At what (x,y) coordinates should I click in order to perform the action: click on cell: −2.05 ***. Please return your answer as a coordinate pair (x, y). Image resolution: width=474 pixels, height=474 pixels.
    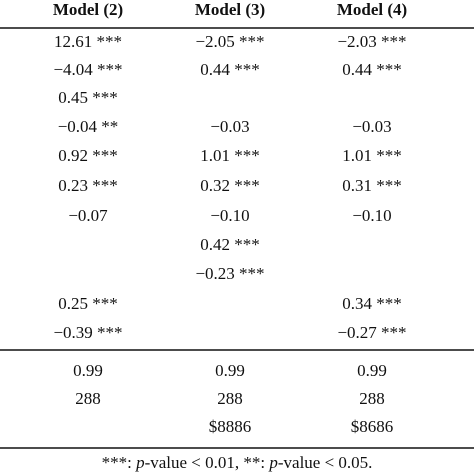
    Looking at the image, I should click on (229, 41).